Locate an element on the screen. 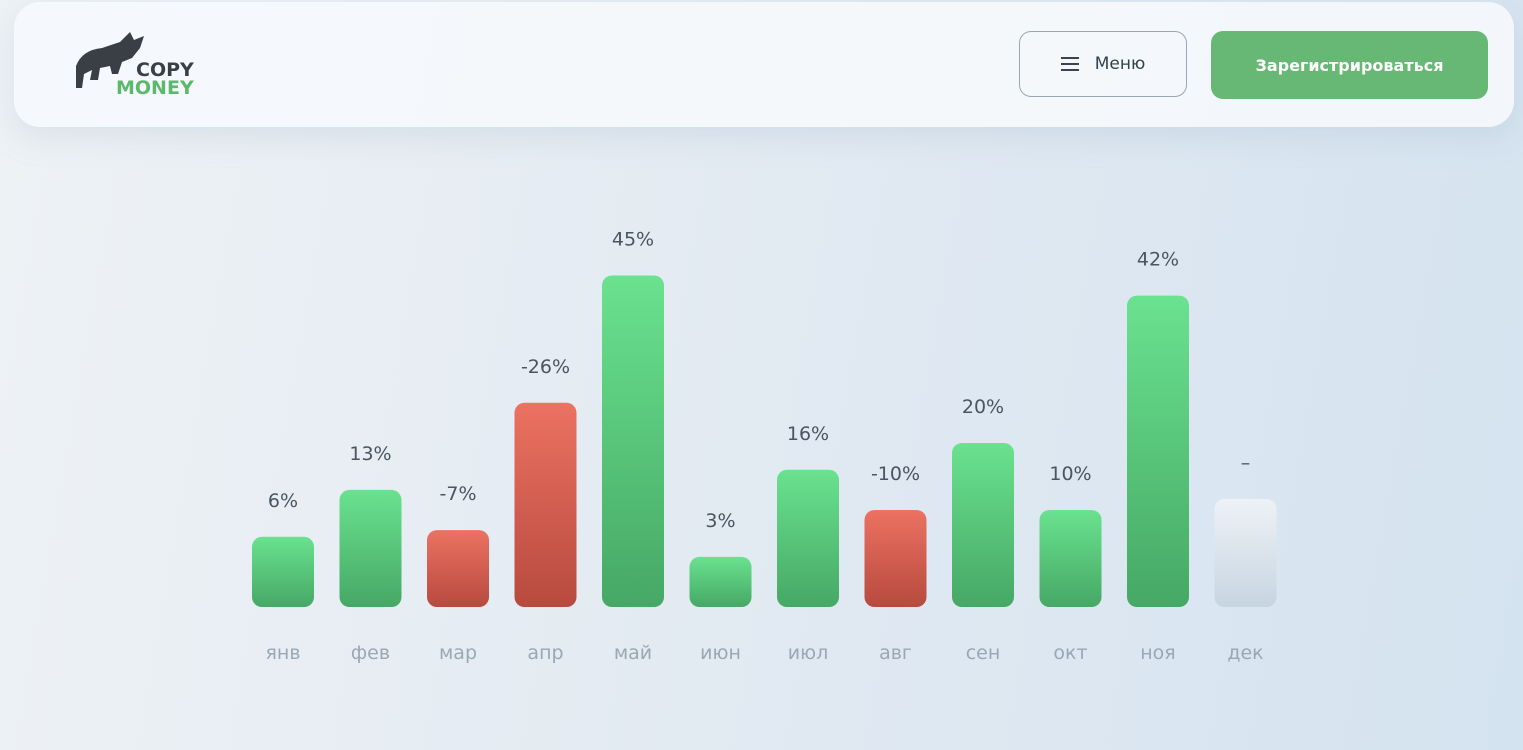 The width and height of the screenshot is (1523, 750). logo: COPY MONEY is located at coordinates (142, 68).